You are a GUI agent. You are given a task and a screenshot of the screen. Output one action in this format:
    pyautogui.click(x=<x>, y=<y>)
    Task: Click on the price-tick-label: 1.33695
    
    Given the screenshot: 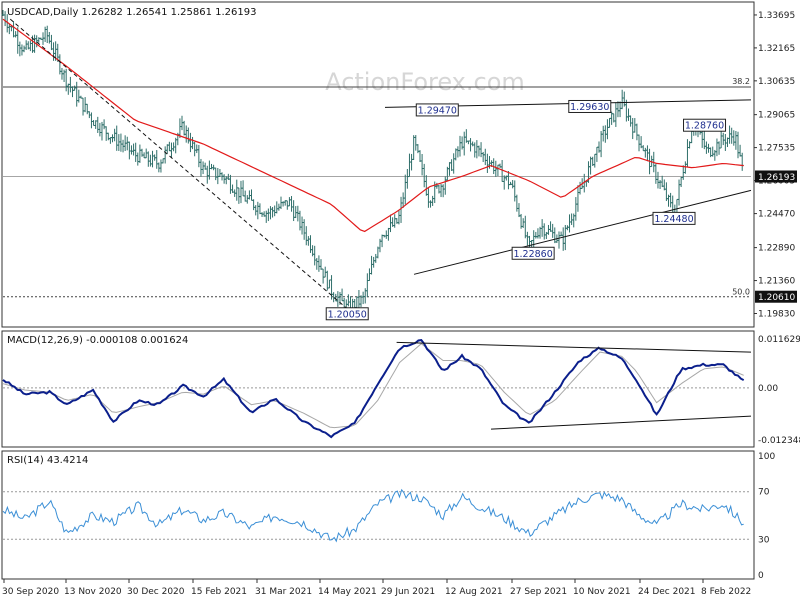 What is the action you would take?
    pyautogui.click(x=776, y=16)
    